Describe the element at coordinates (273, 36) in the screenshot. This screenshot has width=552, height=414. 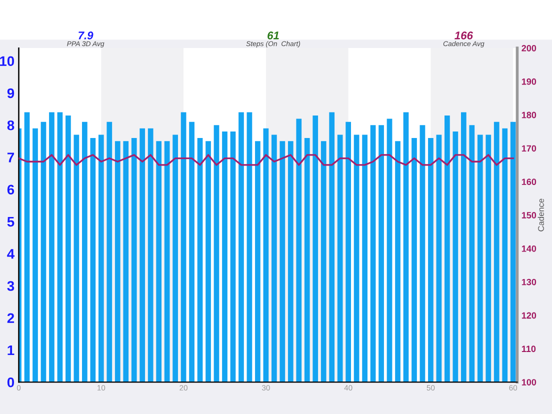
I see `text: 61` at that location.